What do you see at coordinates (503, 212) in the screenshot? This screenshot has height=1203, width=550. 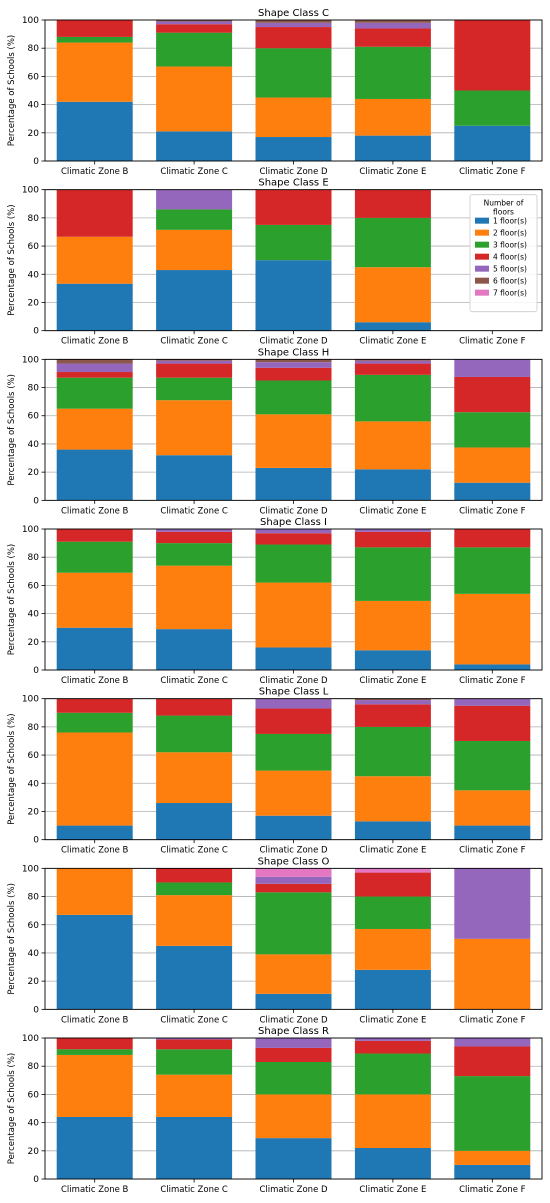 I see `legend-title: floors` at bounding box center [503, 212].